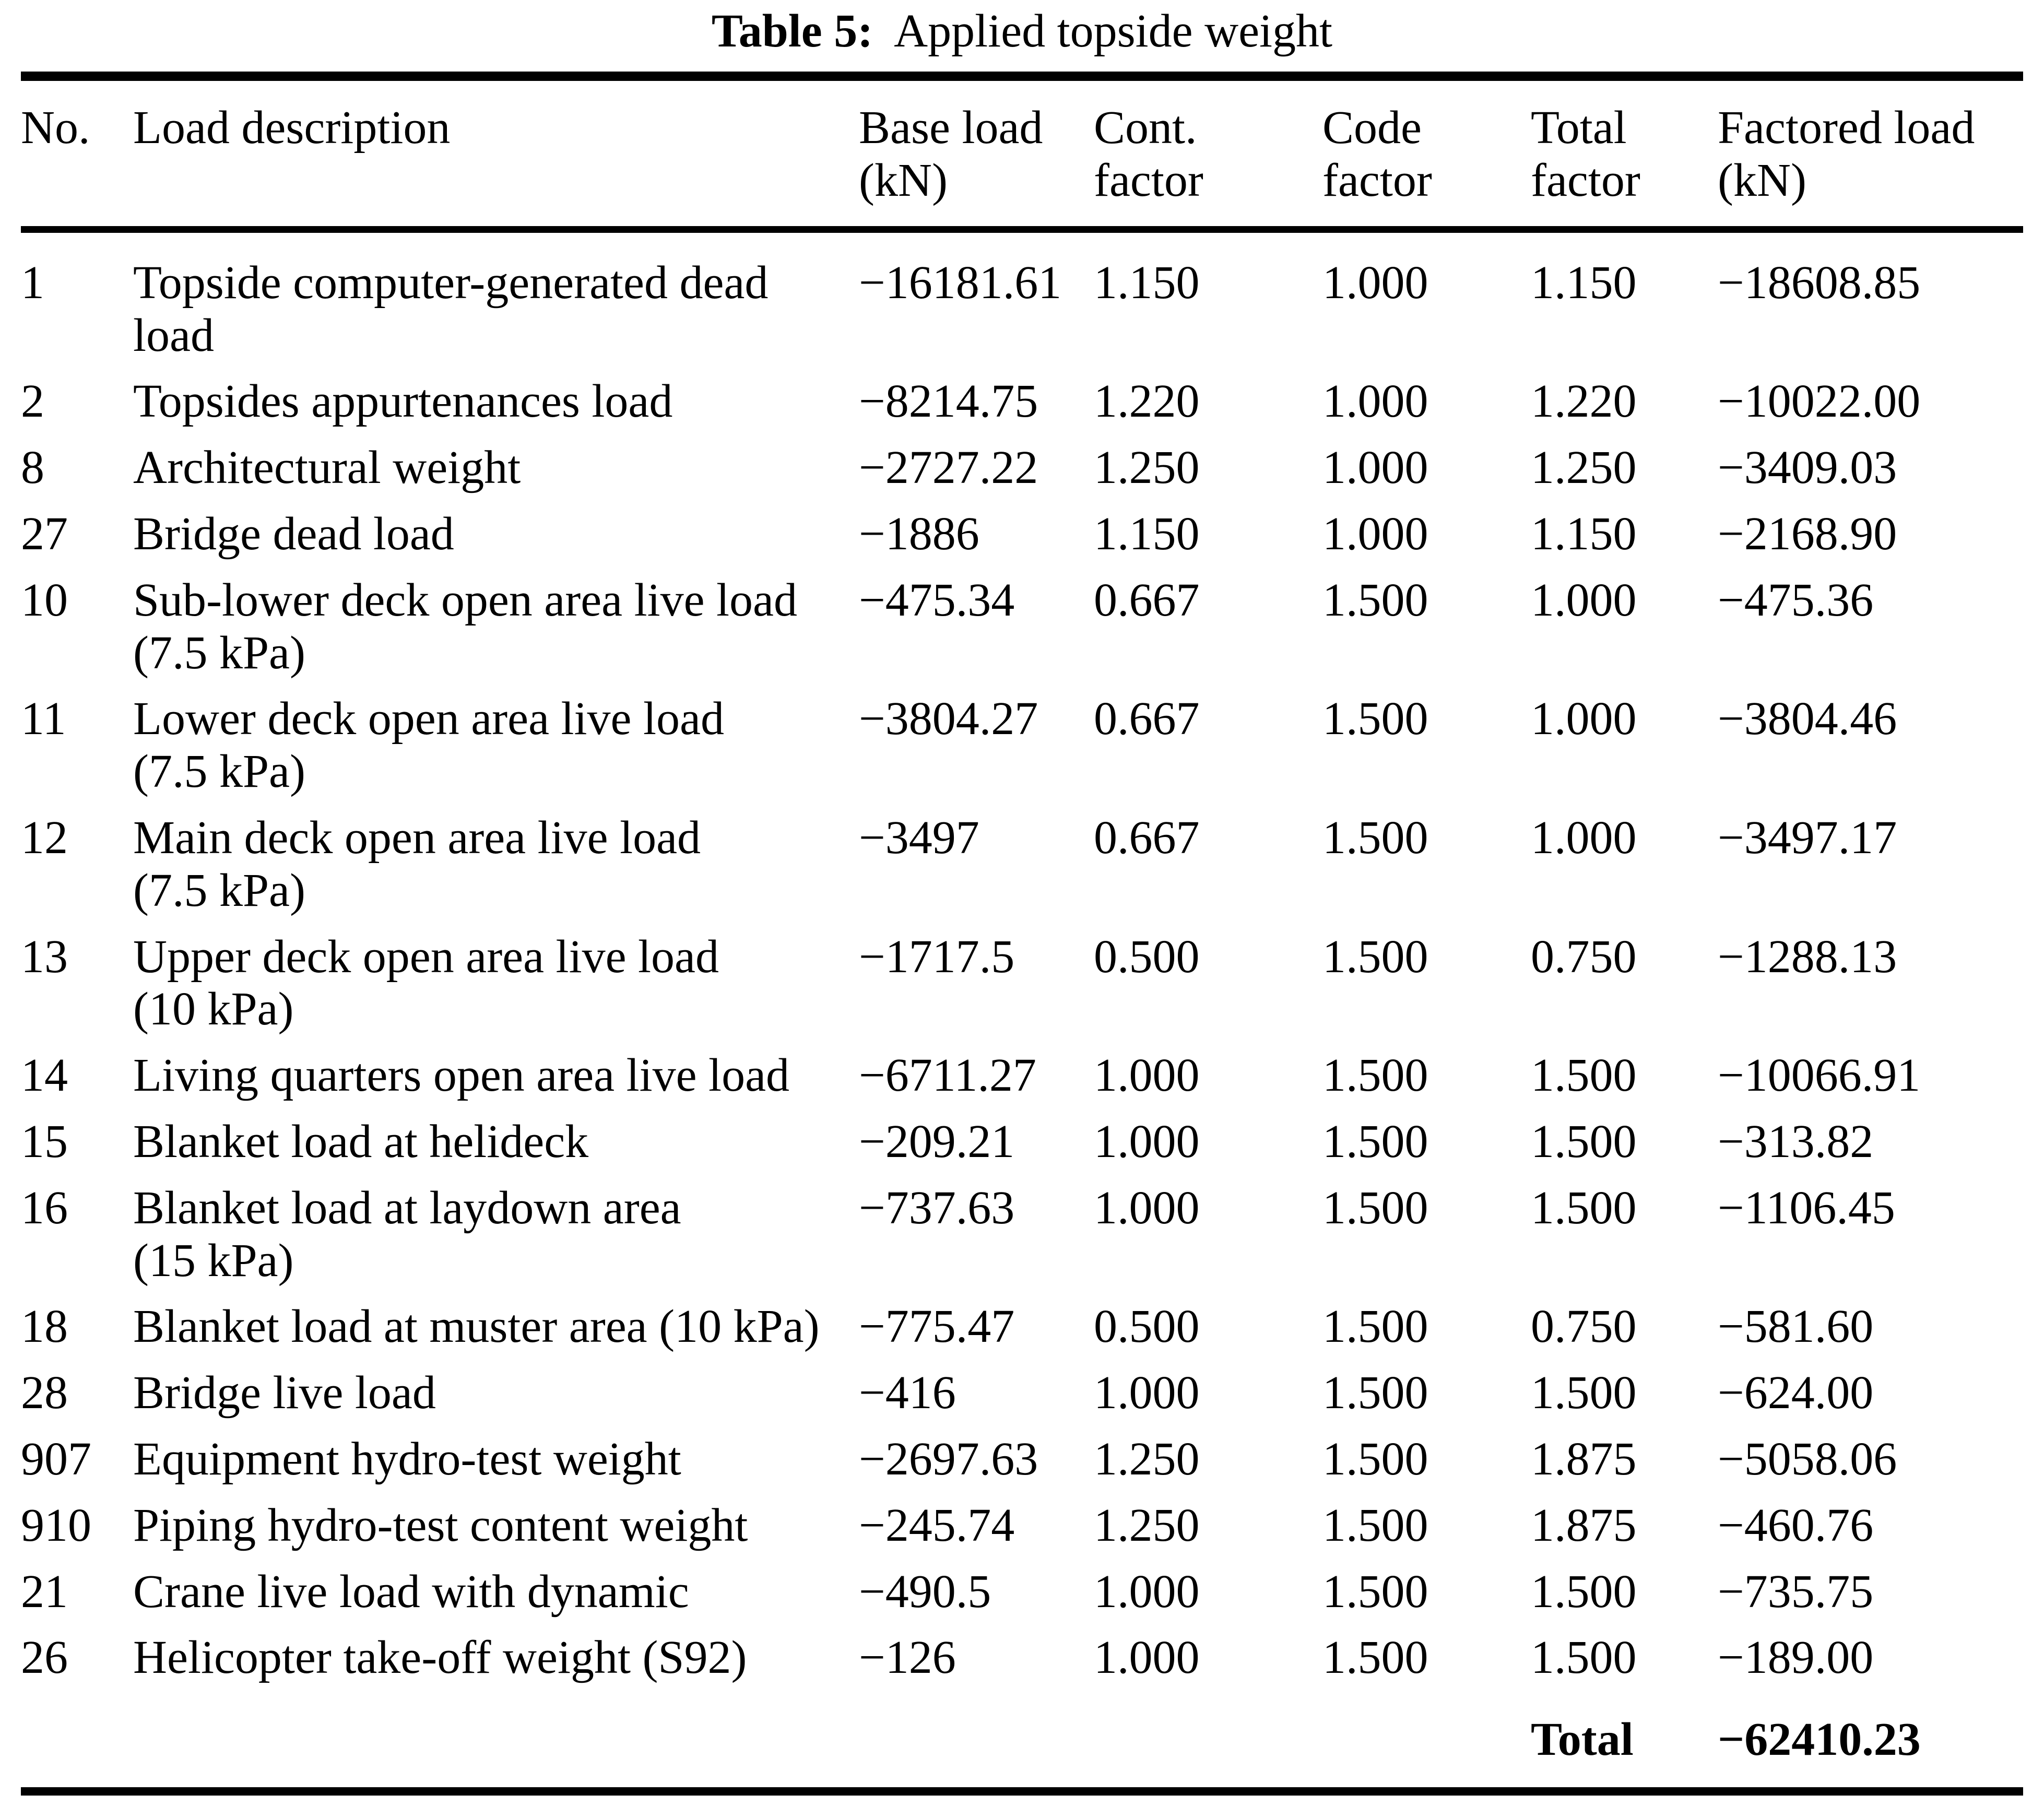  Describe the element at coordinates (960, 282) in the screenshot. I see `cell-base-load: −16181.61` at that location.